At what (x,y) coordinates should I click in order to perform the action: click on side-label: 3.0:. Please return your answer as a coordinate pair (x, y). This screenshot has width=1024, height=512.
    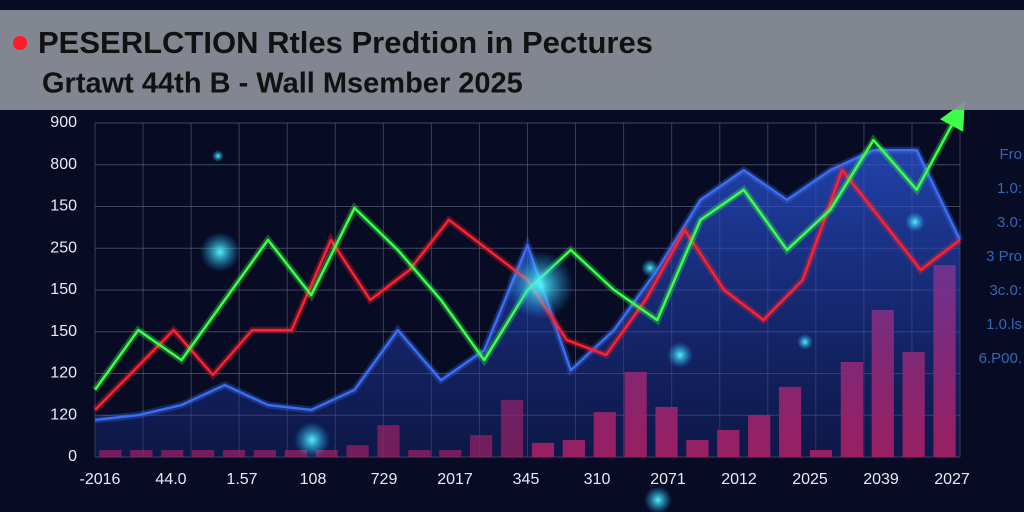
    Looking at the image, I should click on (1009, 222).